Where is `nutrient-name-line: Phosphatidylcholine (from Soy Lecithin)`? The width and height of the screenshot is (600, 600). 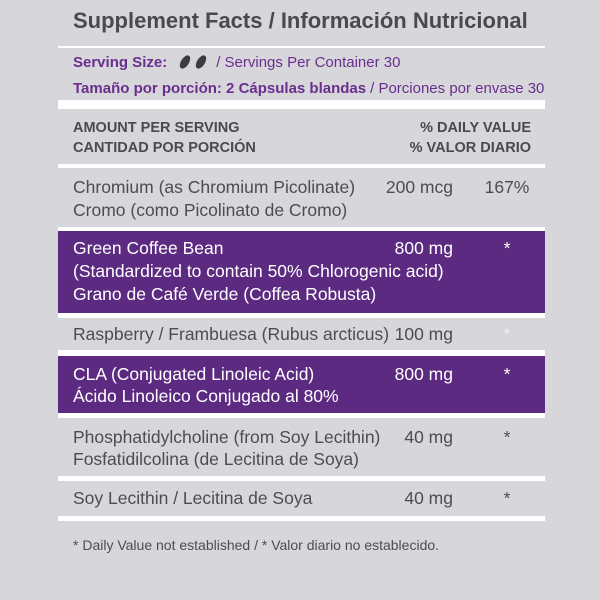
nutrient-name-line: Phosphatidylcholine (from Soy Lecithin) is located at coordinates (227, 437).